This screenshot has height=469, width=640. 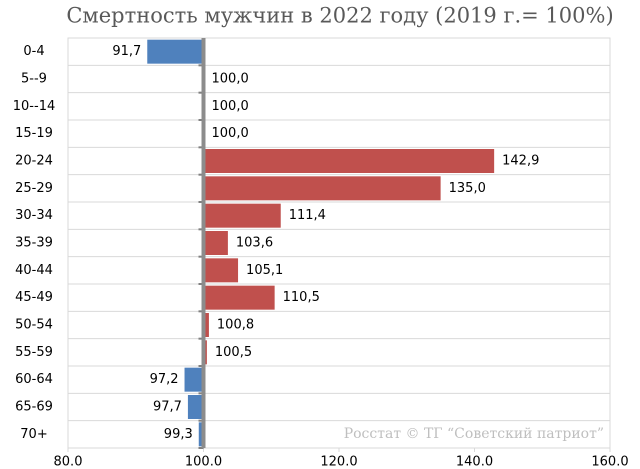 I want to click on y-tick-label: 5--9, so click(x=34, y=79).